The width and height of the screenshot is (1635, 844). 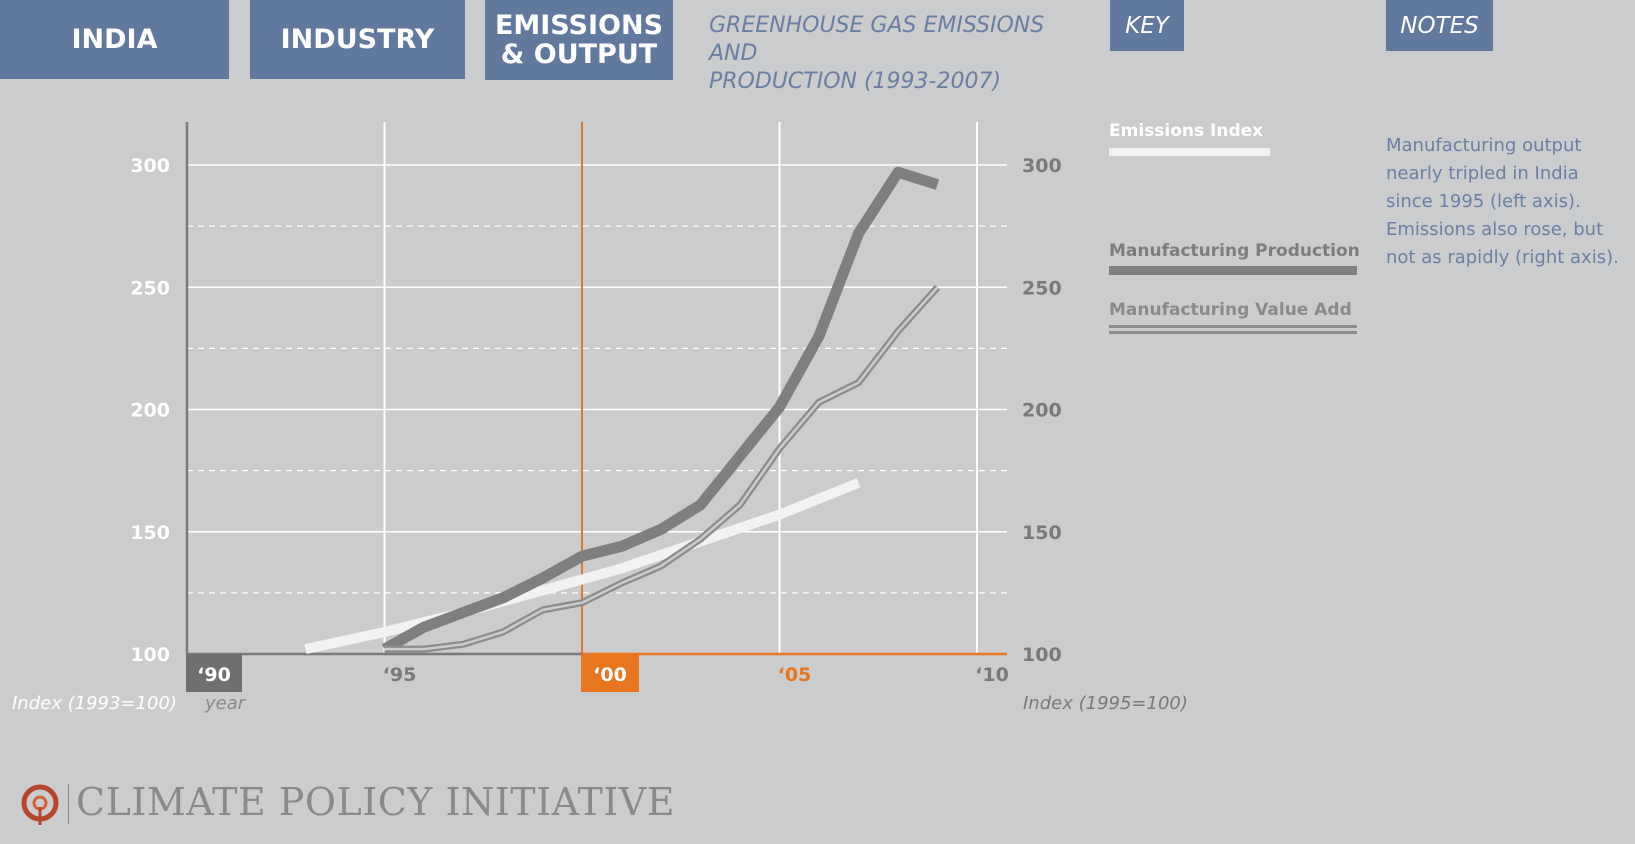 What do you see at coordinates (400, 675) in the screenshot?
I see `x-tick-1995: ‘95` at bounding box center [400, 675].